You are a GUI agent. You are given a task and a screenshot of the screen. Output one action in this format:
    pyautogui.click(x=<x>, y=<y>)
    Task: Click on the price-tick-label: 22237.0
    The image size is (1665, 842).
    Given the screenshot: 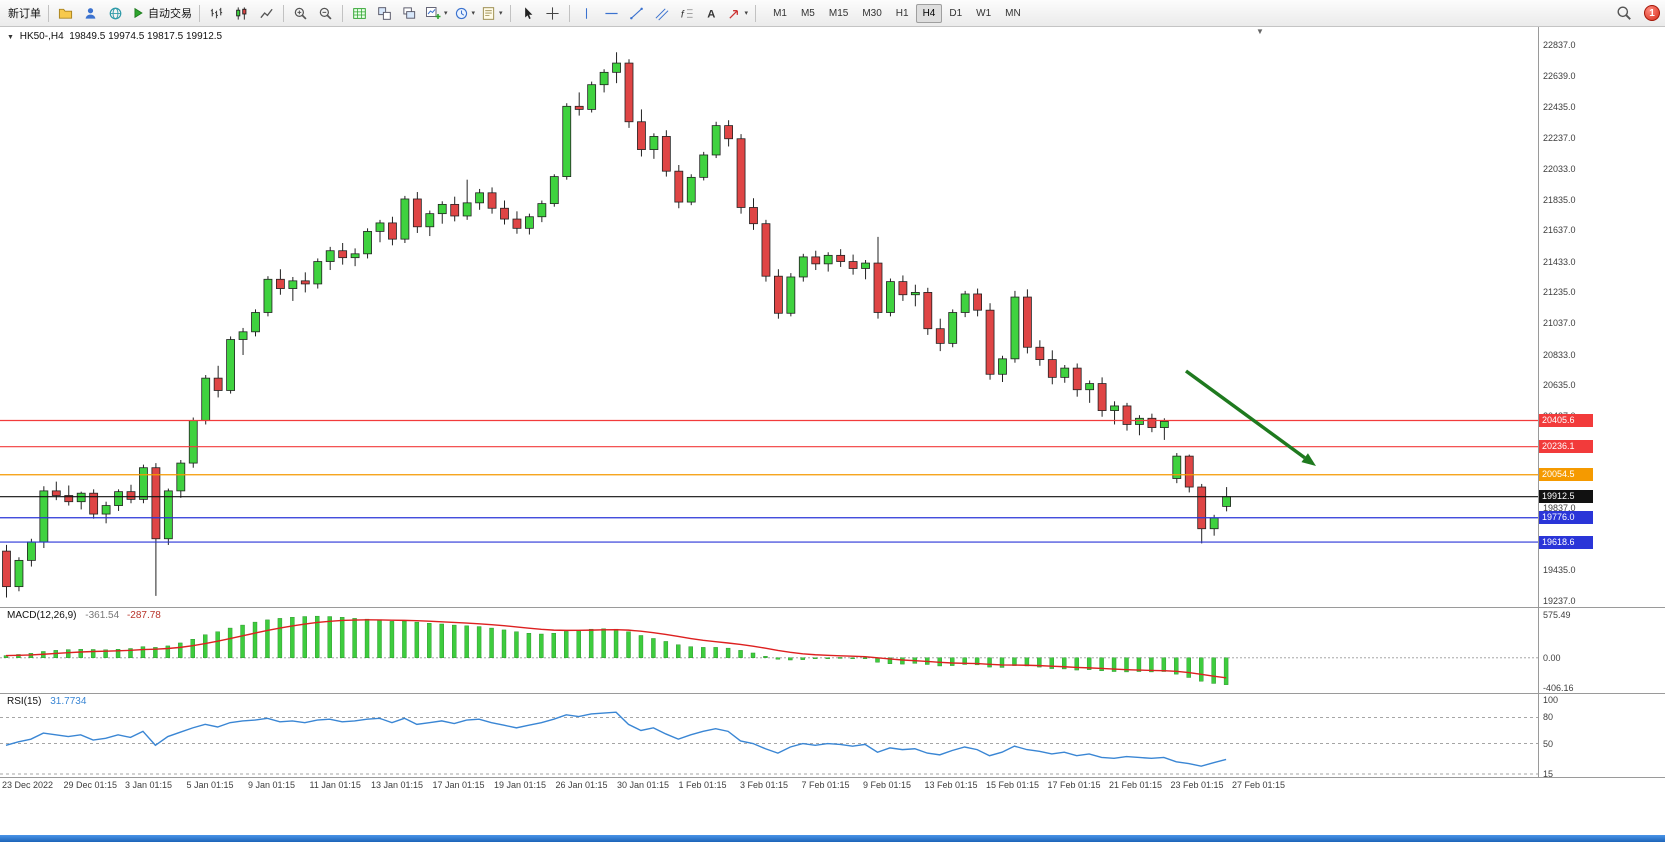 What is the action you would take?
    pyautogui.click(x=1559, y=137)
    